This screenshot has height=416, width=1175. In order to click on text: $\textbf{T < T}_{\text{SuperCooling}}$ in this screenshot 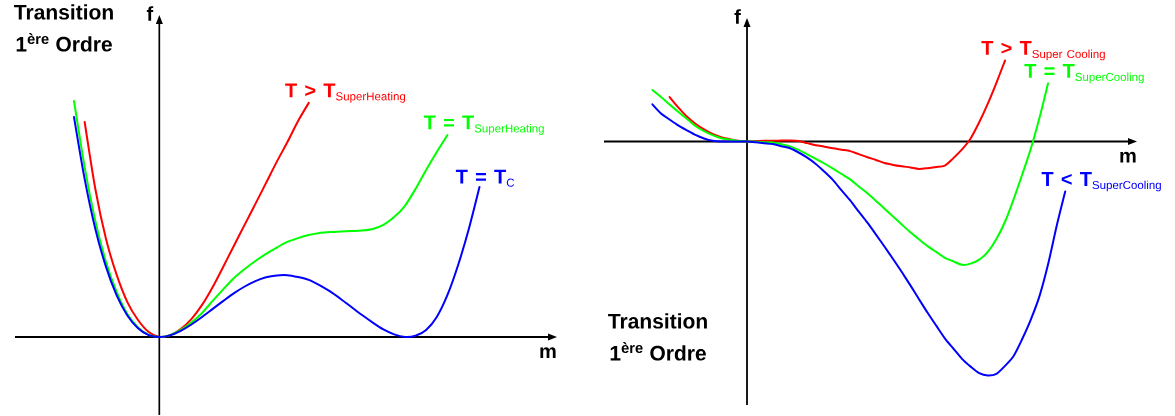, I will do `click(1101, 182)`.